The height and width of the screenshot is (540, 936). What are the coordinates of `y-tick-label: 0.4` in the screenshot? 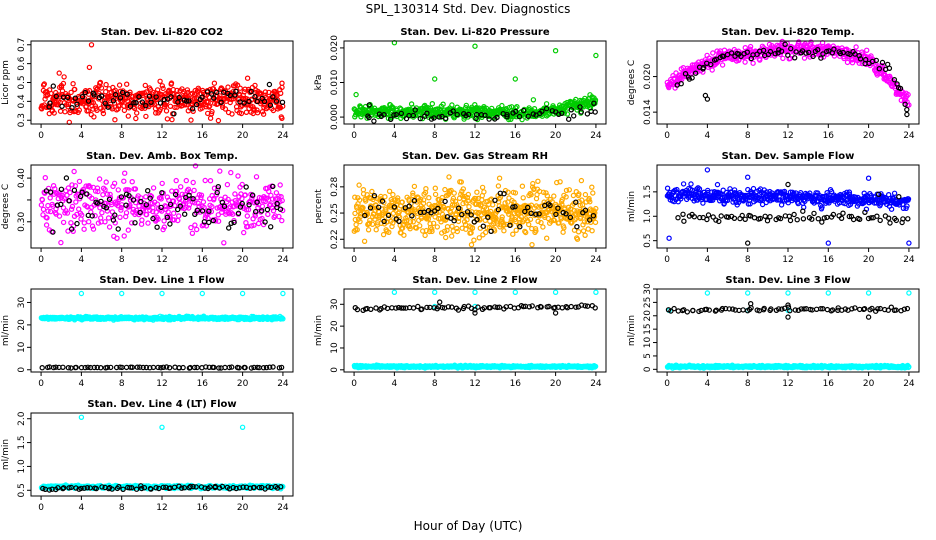 It's located at (22, 101).